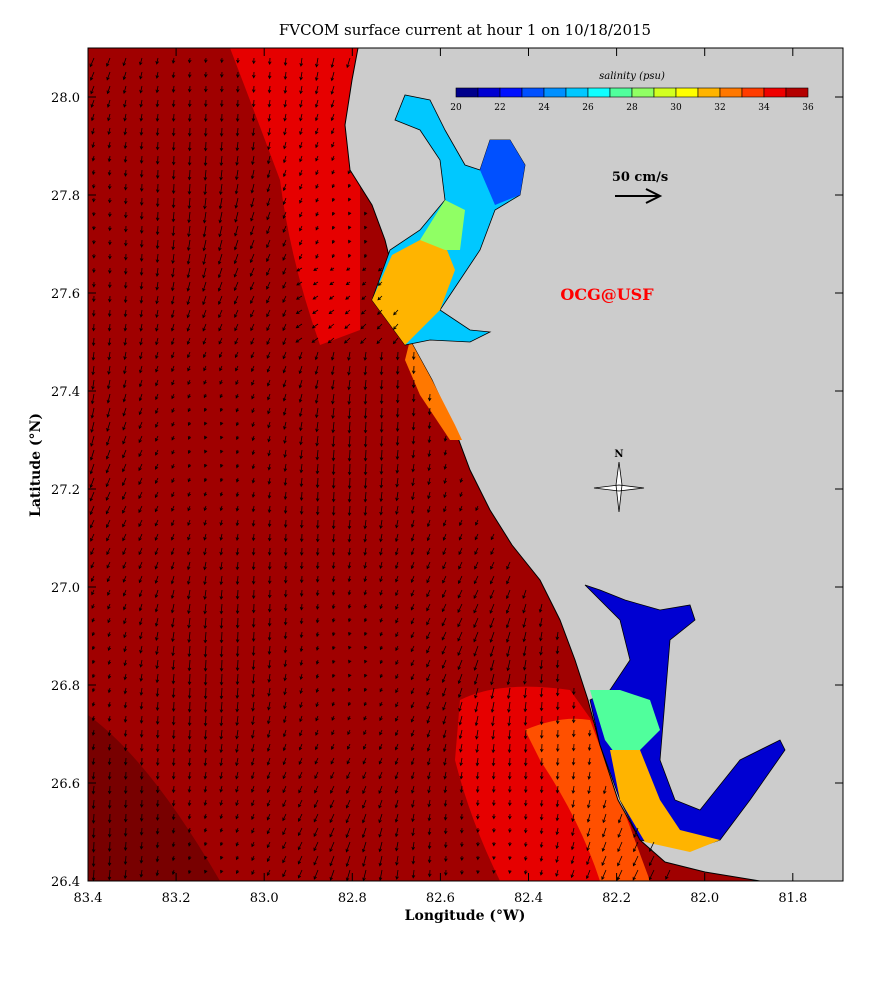 The image size is (878, 983). What do you see at coordinates (587, 799) in the screenshot?
I see `ocean-orange-south` at bounding box center [587, 799].